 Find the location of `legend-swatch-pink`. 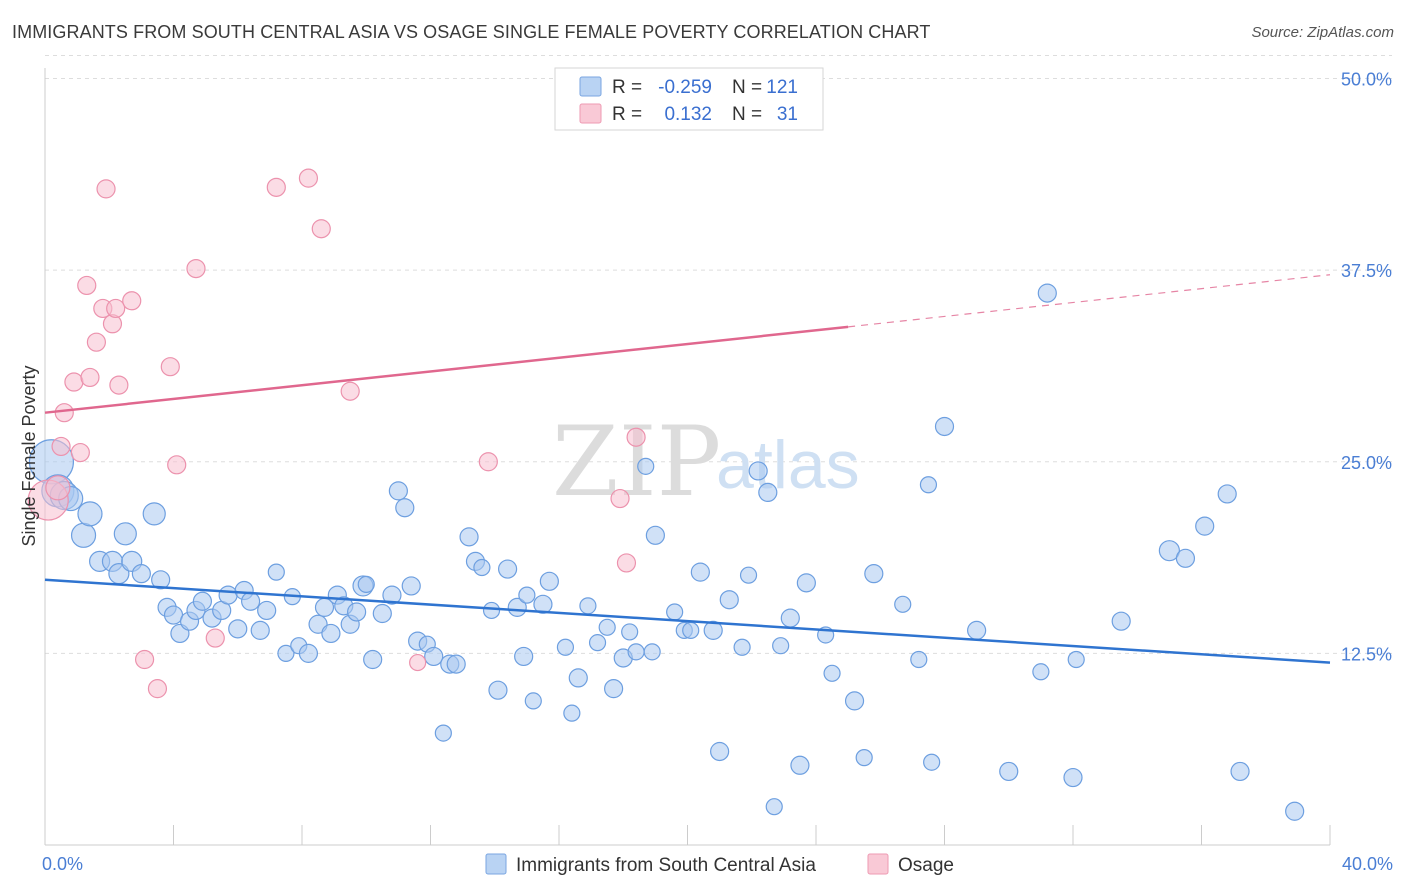

legend-swatch-pink is located at coordinates (590, 113).